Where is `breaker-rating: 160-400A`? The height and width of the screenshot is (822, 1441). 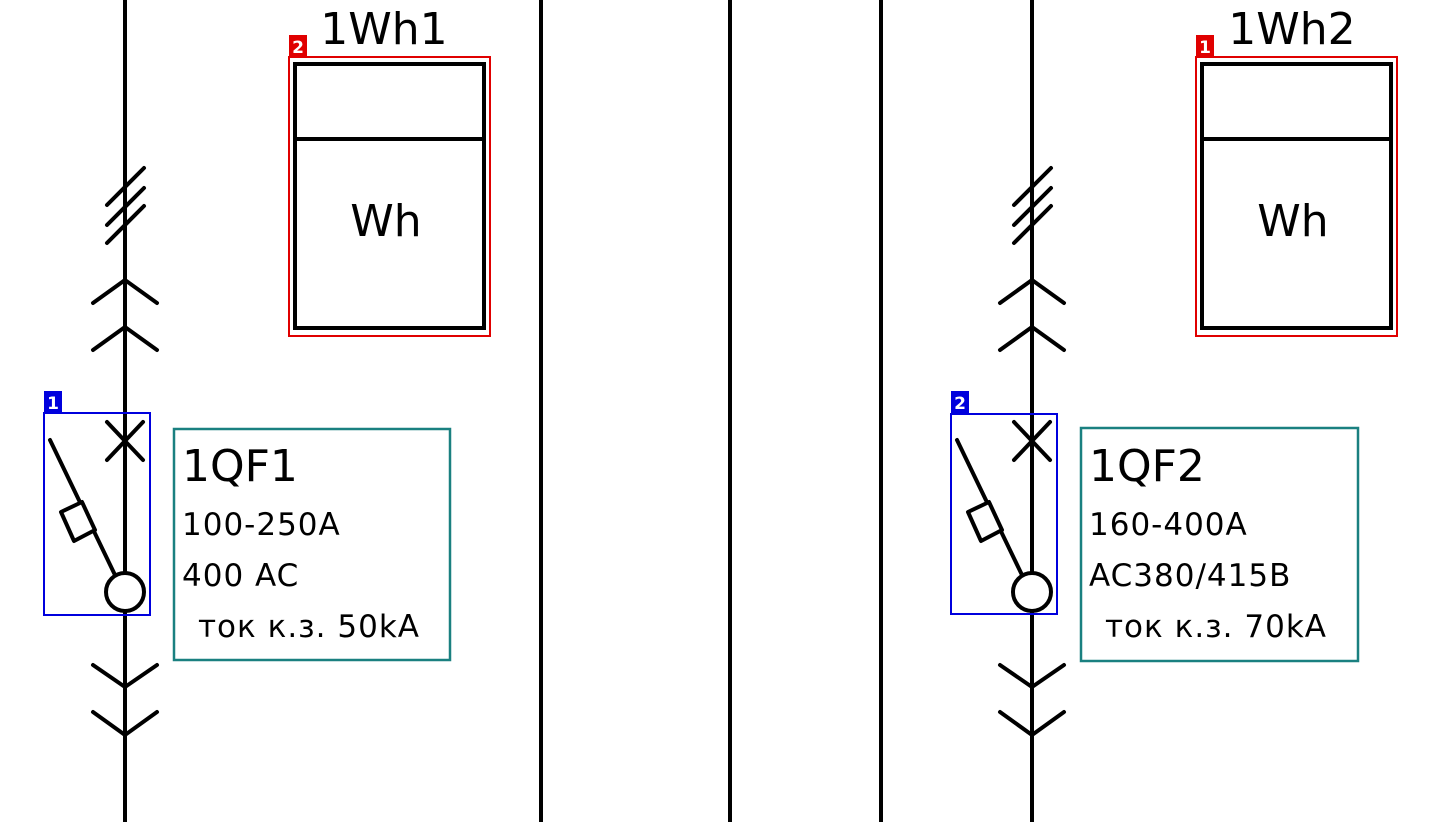
breaker-rating: 160-400A is located at coordinates (1168, 525).